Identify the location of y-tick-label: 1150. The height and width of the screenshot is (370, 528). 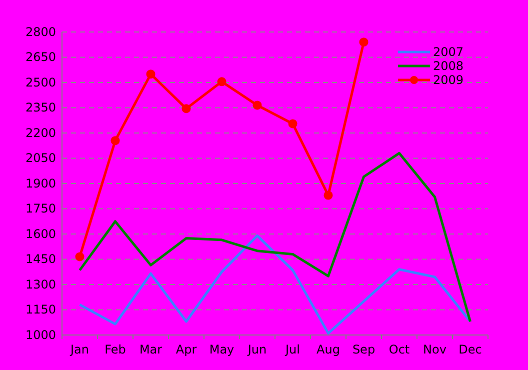
(40, 309).